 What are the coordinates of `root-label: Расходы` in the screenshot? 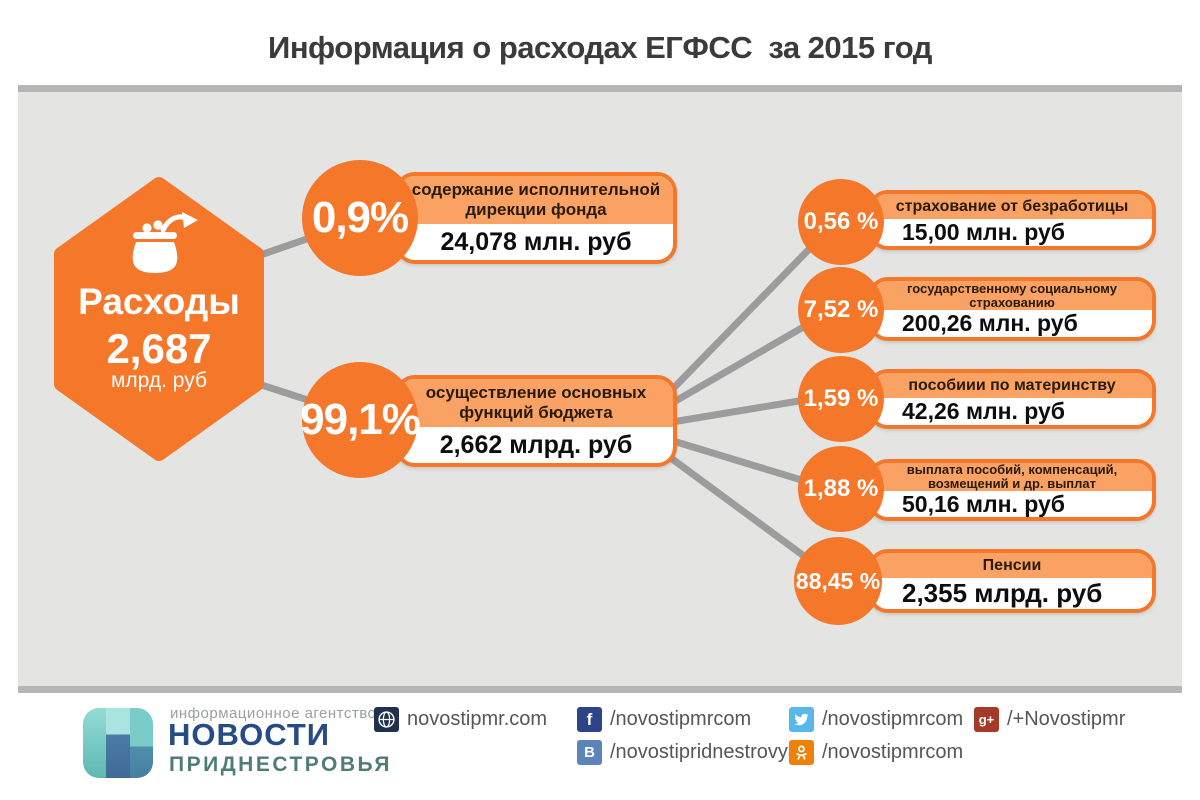 It's located at (159, 301).